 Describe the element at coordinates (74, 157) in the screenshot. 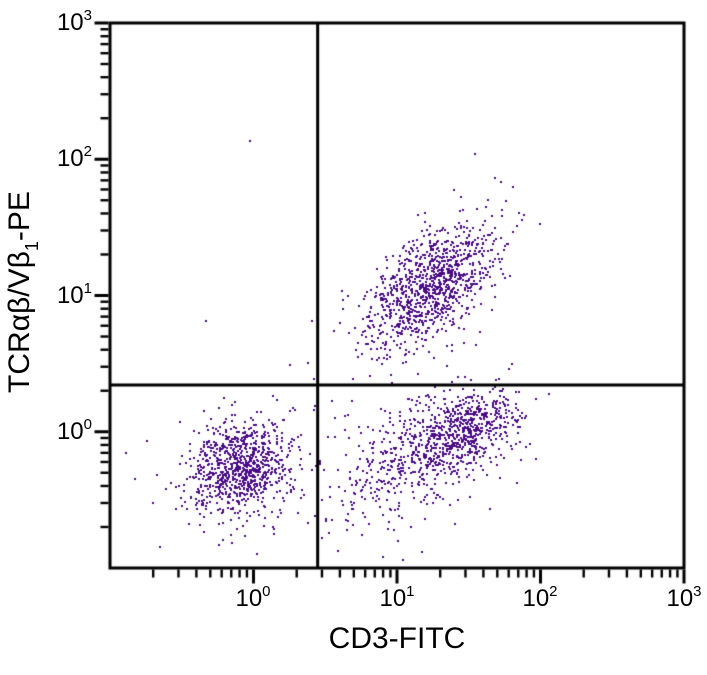

I see `y-tick-label-100: 10²` at that location.